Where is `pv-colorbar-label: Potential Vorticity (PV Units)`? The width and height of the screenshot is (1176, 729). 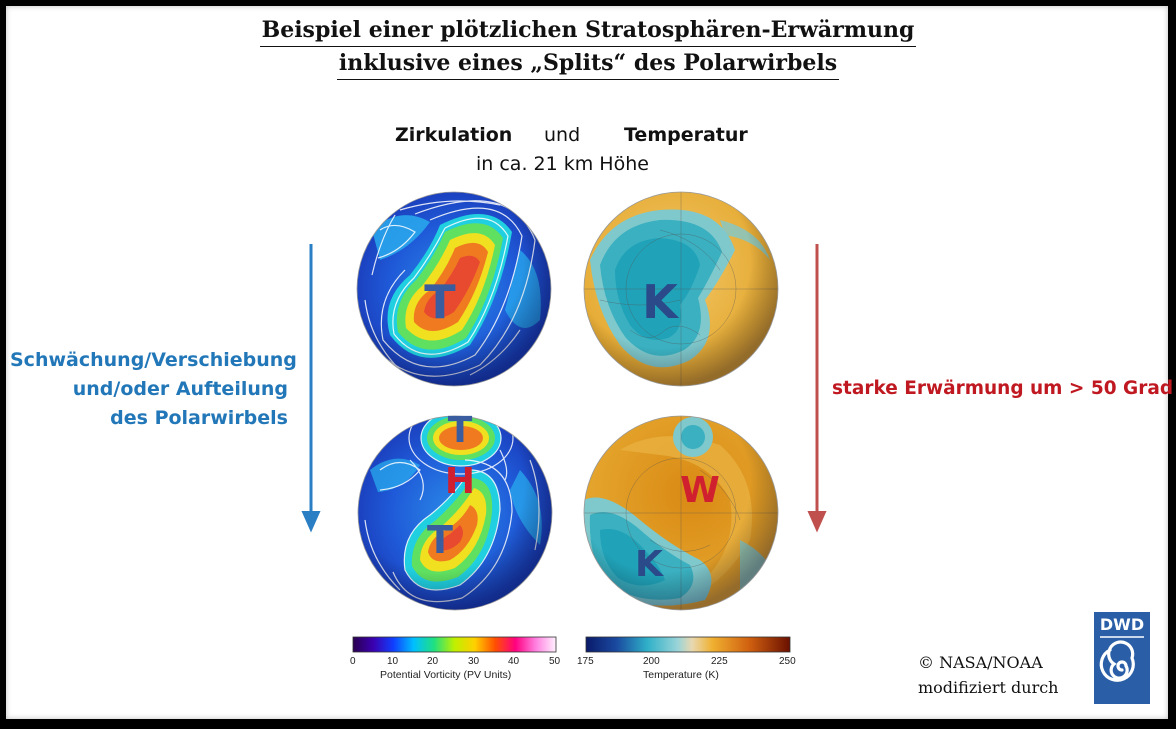
pv-colorbar-label: Potential Vorticity (PV Units) is located at coordinates (446, 675).